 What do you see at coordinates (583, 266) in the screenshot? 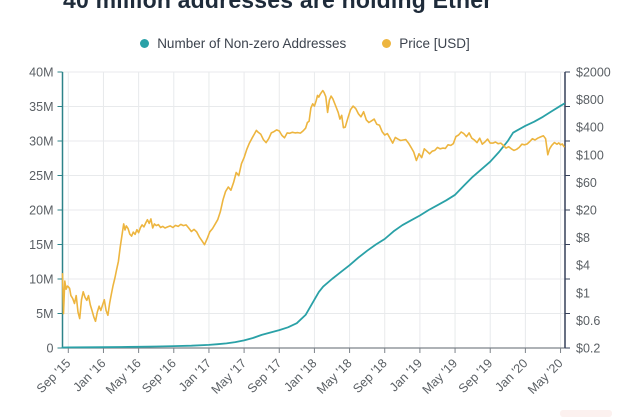
I see `y-right-tick-label: $4` at bounding box center [583, 266].